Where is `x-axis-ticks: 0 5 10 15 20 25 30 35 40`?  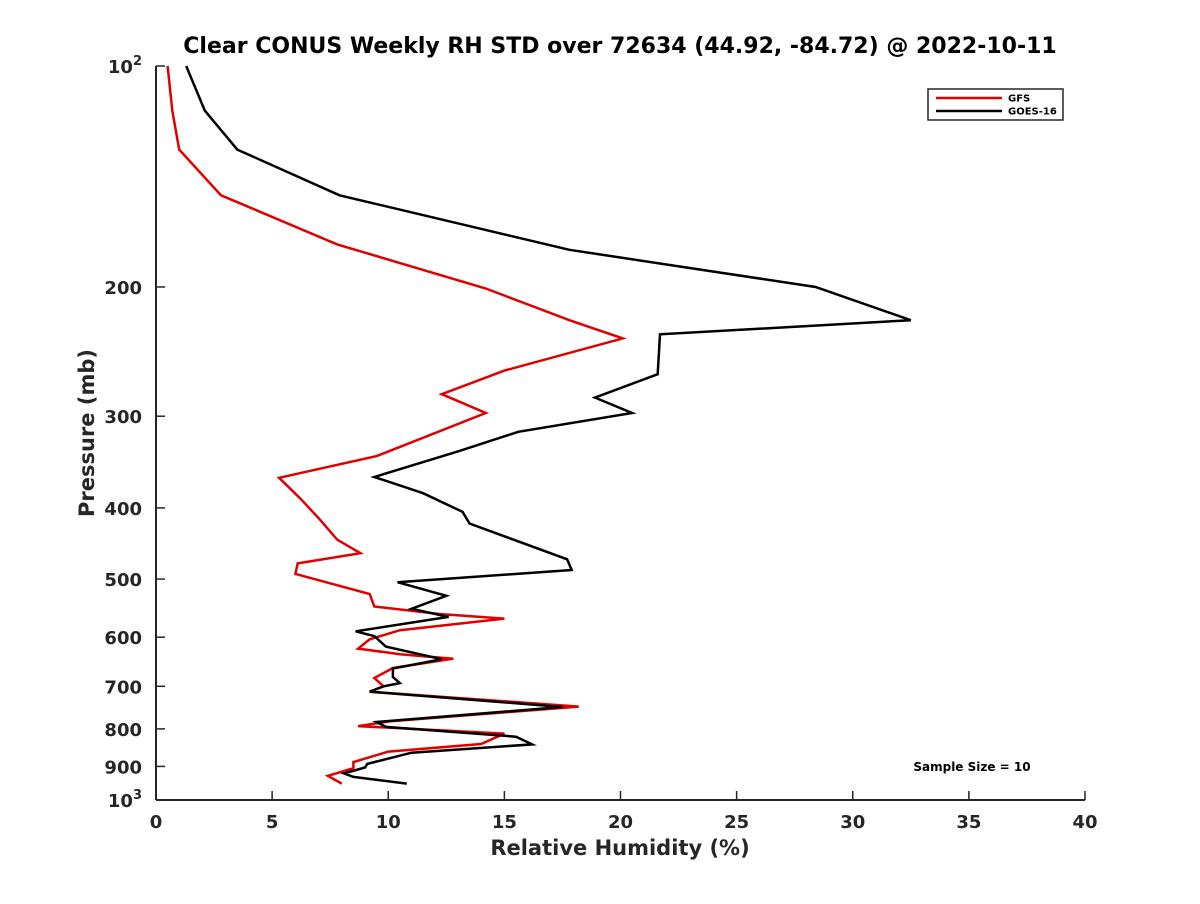 x-axis-ticks: 0 5 10 15 20 25 30 35 40 is located at coordinates (624, 812).